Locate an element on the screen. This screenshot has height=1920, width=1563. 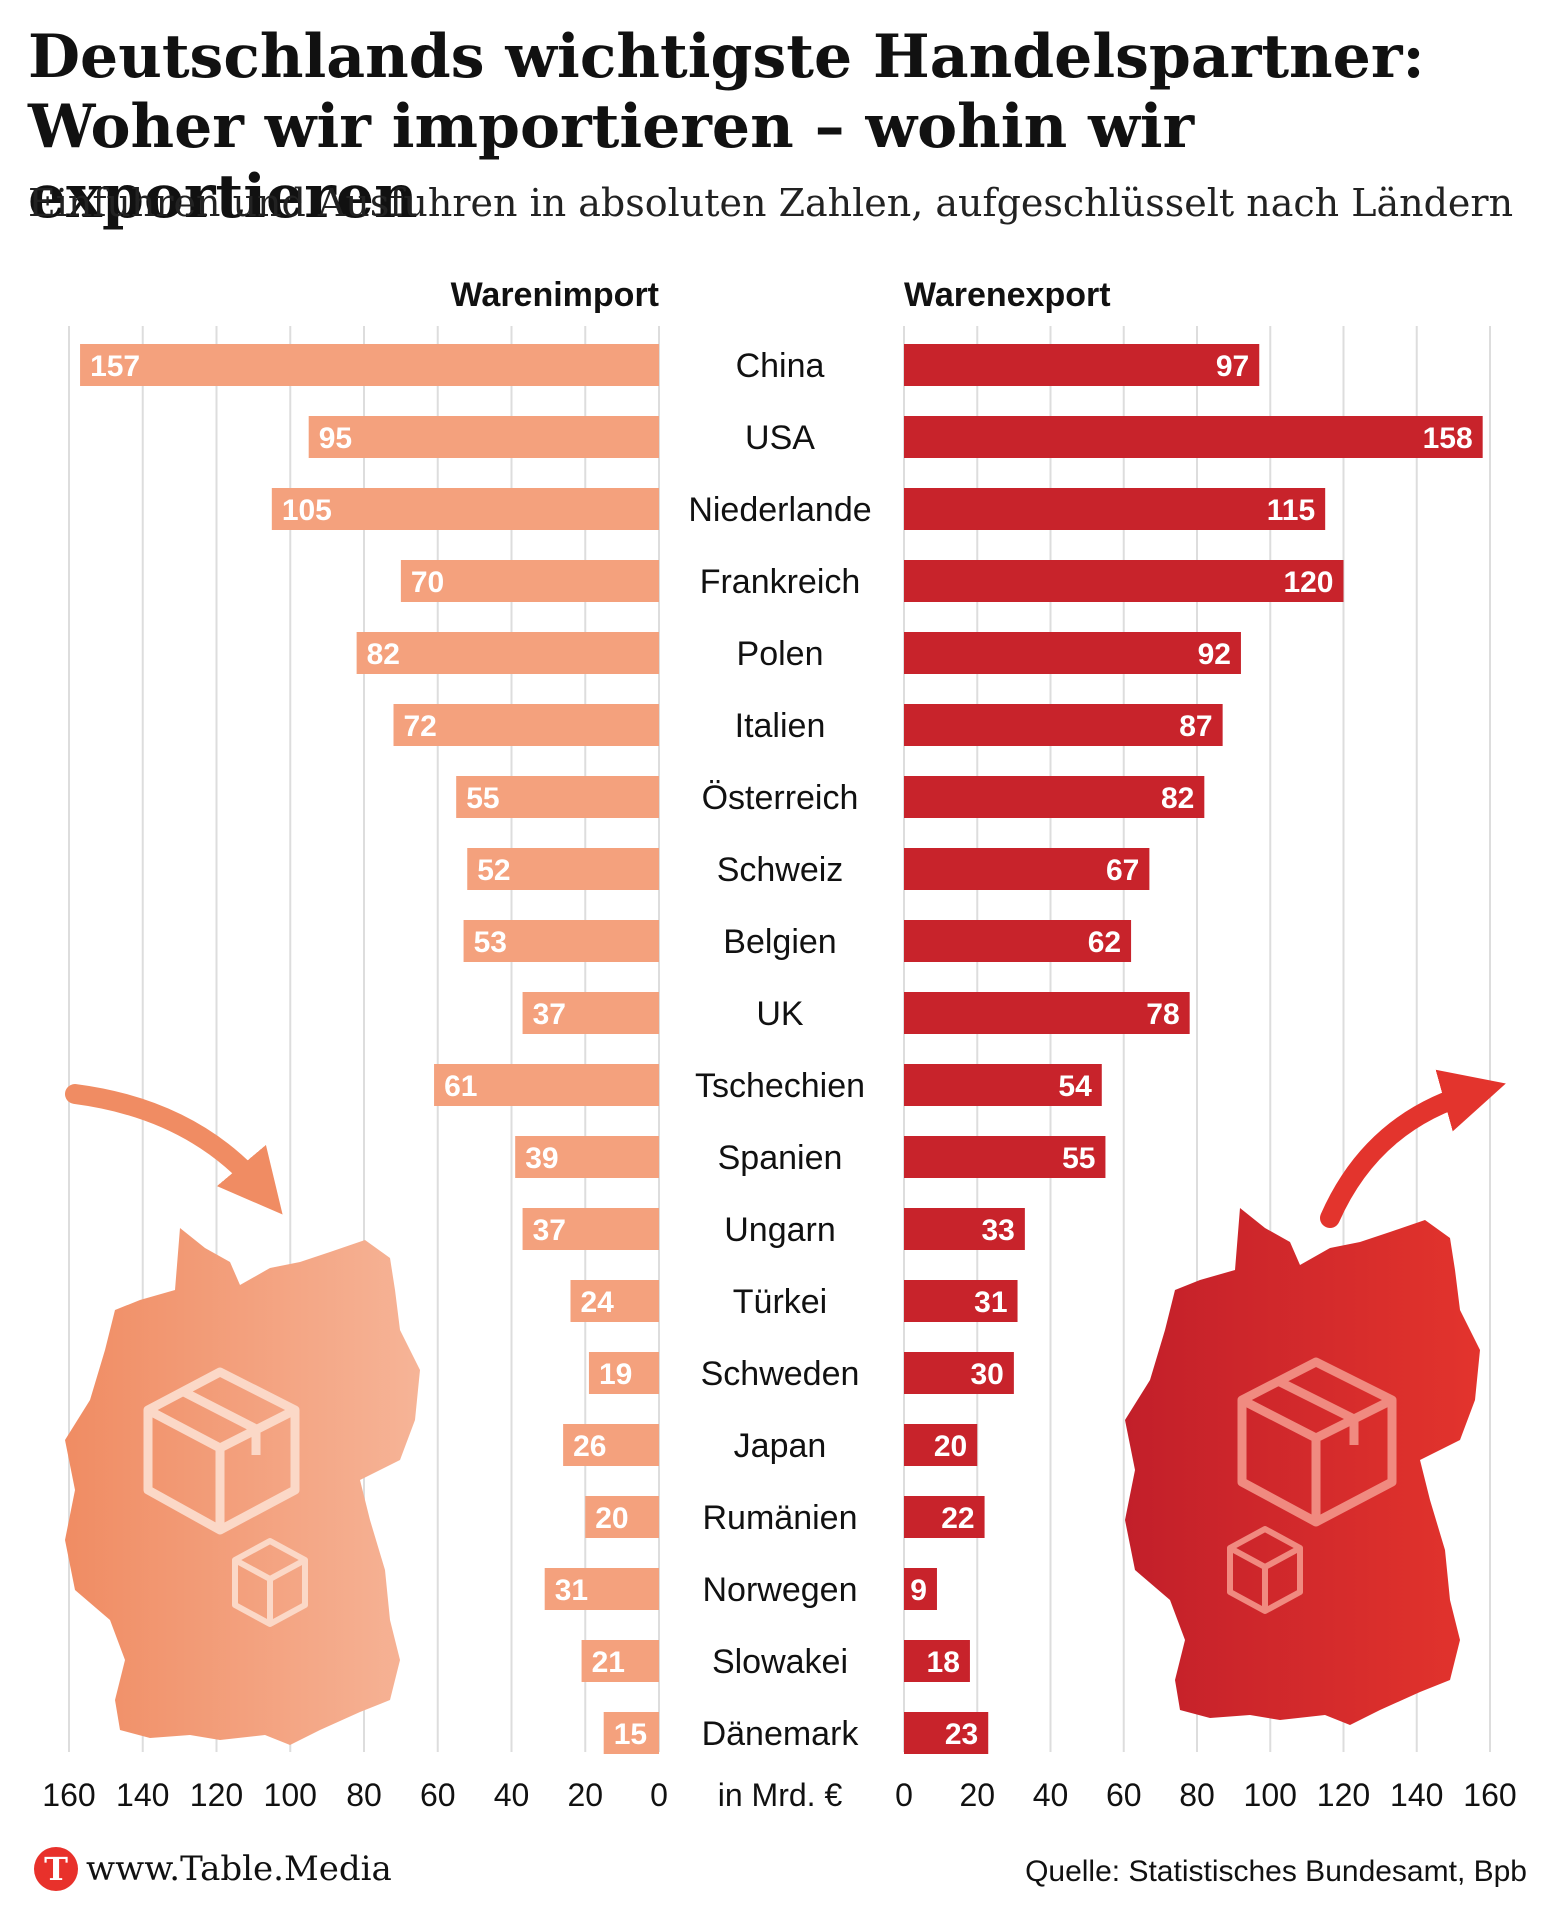
title-line-1: Deutschlands wichtigste Handelspartner: is located at coordinates (726, 57).